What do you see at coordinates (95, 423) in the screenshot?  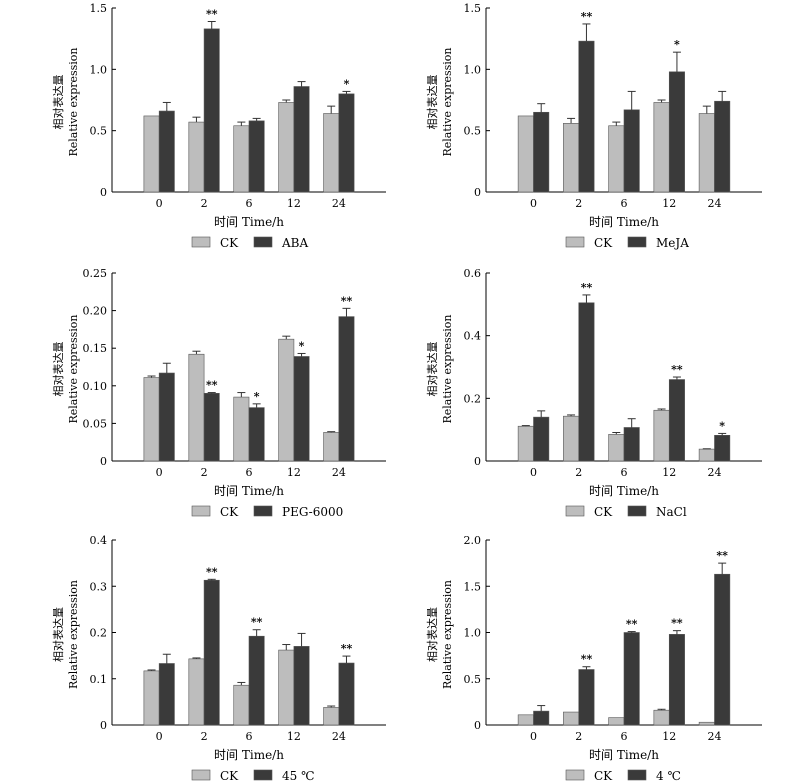 I see `y-tick-label: 0.05` at bounding box center [95, 423].